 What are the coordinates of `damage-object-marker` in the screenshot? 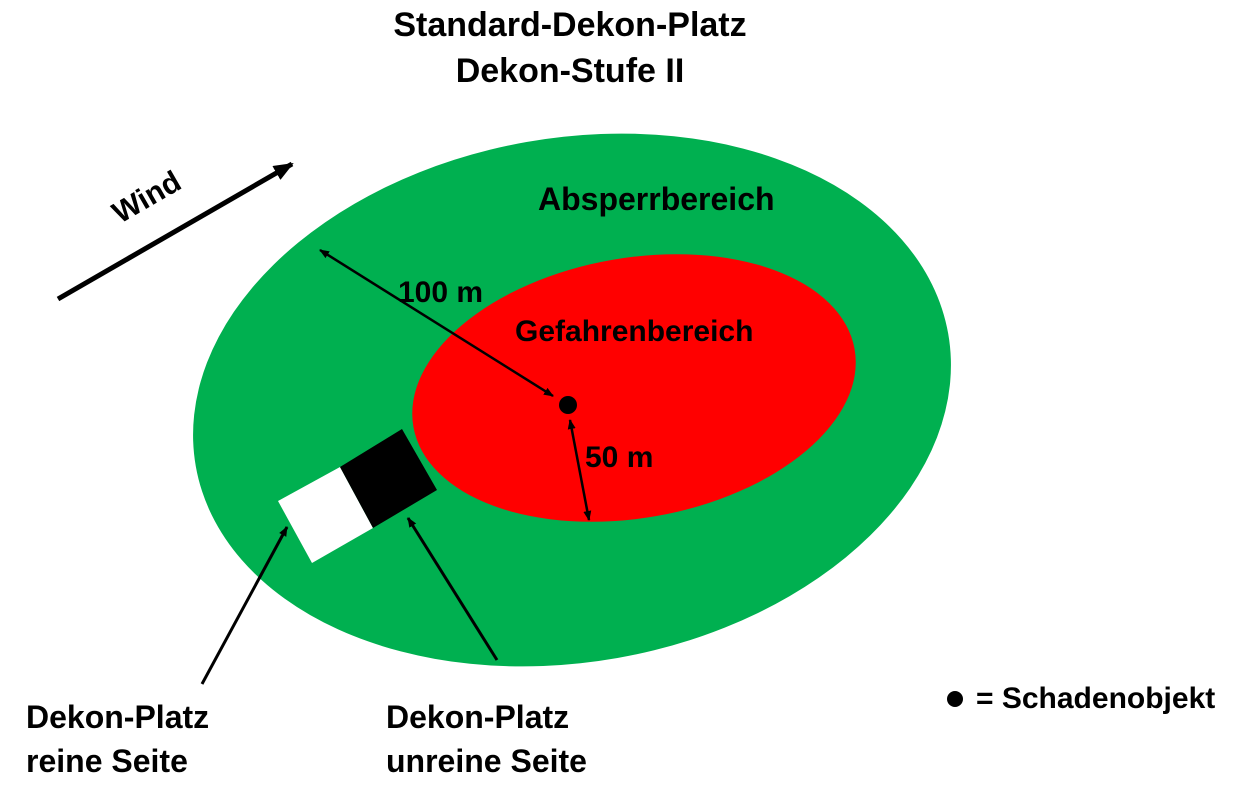 It's located at (568, 405).